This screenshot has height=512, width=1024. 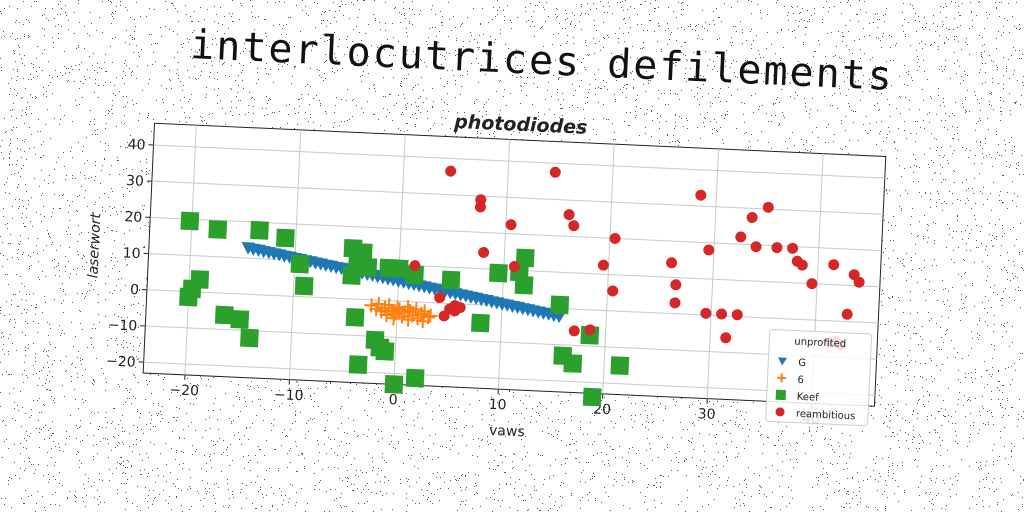 What do you see at coordinates (135, 290) in the screenshot?
I see `y-tick-label: 0` at bounding box center [135, 290].